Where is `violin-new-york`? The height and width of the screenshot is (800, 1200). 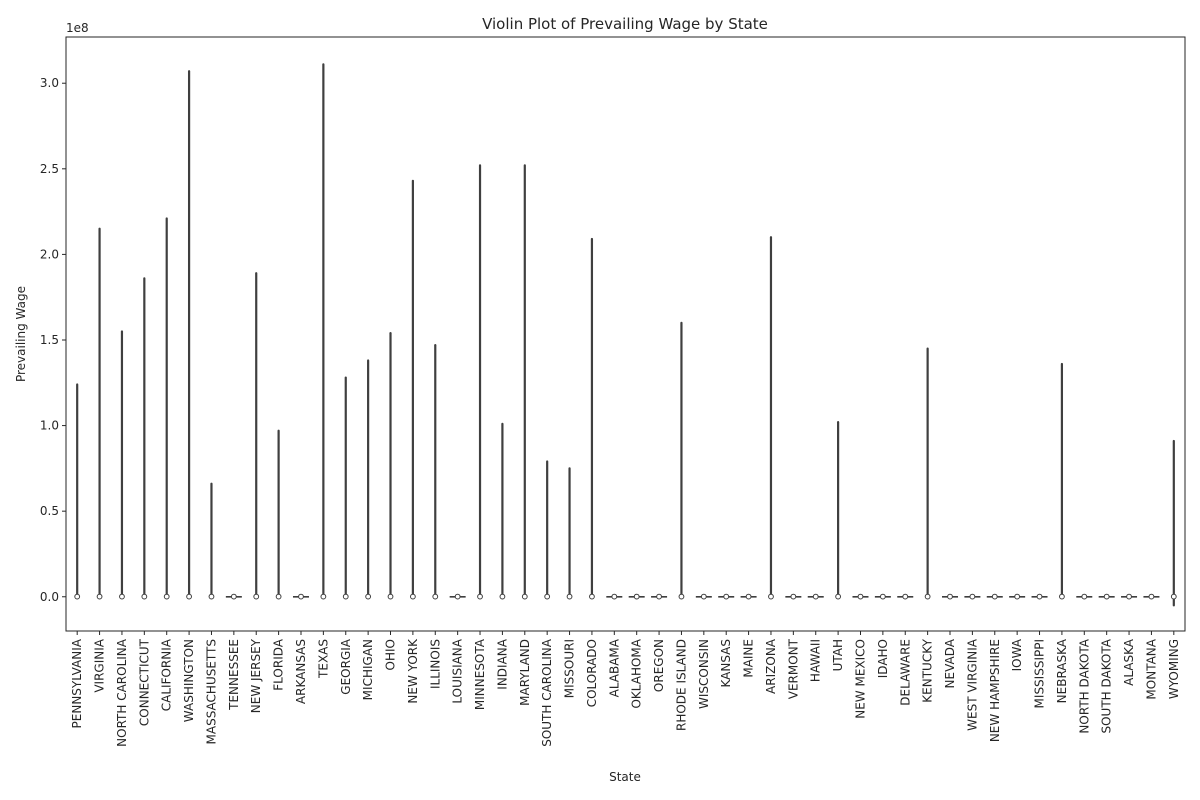 violin-new-york is located at coordinates (412, 389).